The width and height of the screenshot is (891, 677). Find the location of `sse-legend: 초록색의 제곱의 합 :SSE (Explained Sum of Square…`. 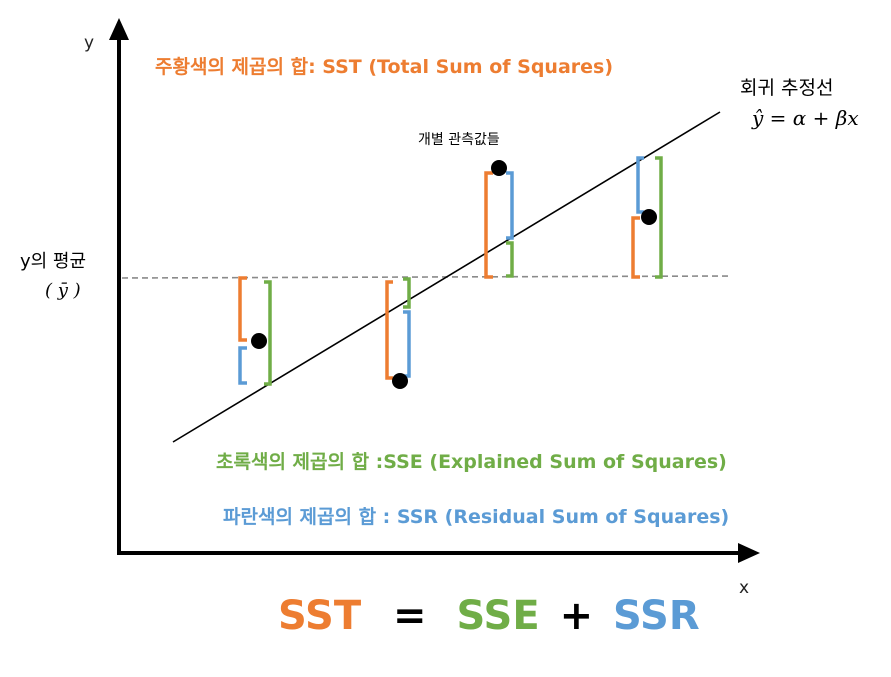

sse-legend: 초록색의 제곱의 합 :SSE (Explained Sum of Square… is located at coordinates (471, 462).